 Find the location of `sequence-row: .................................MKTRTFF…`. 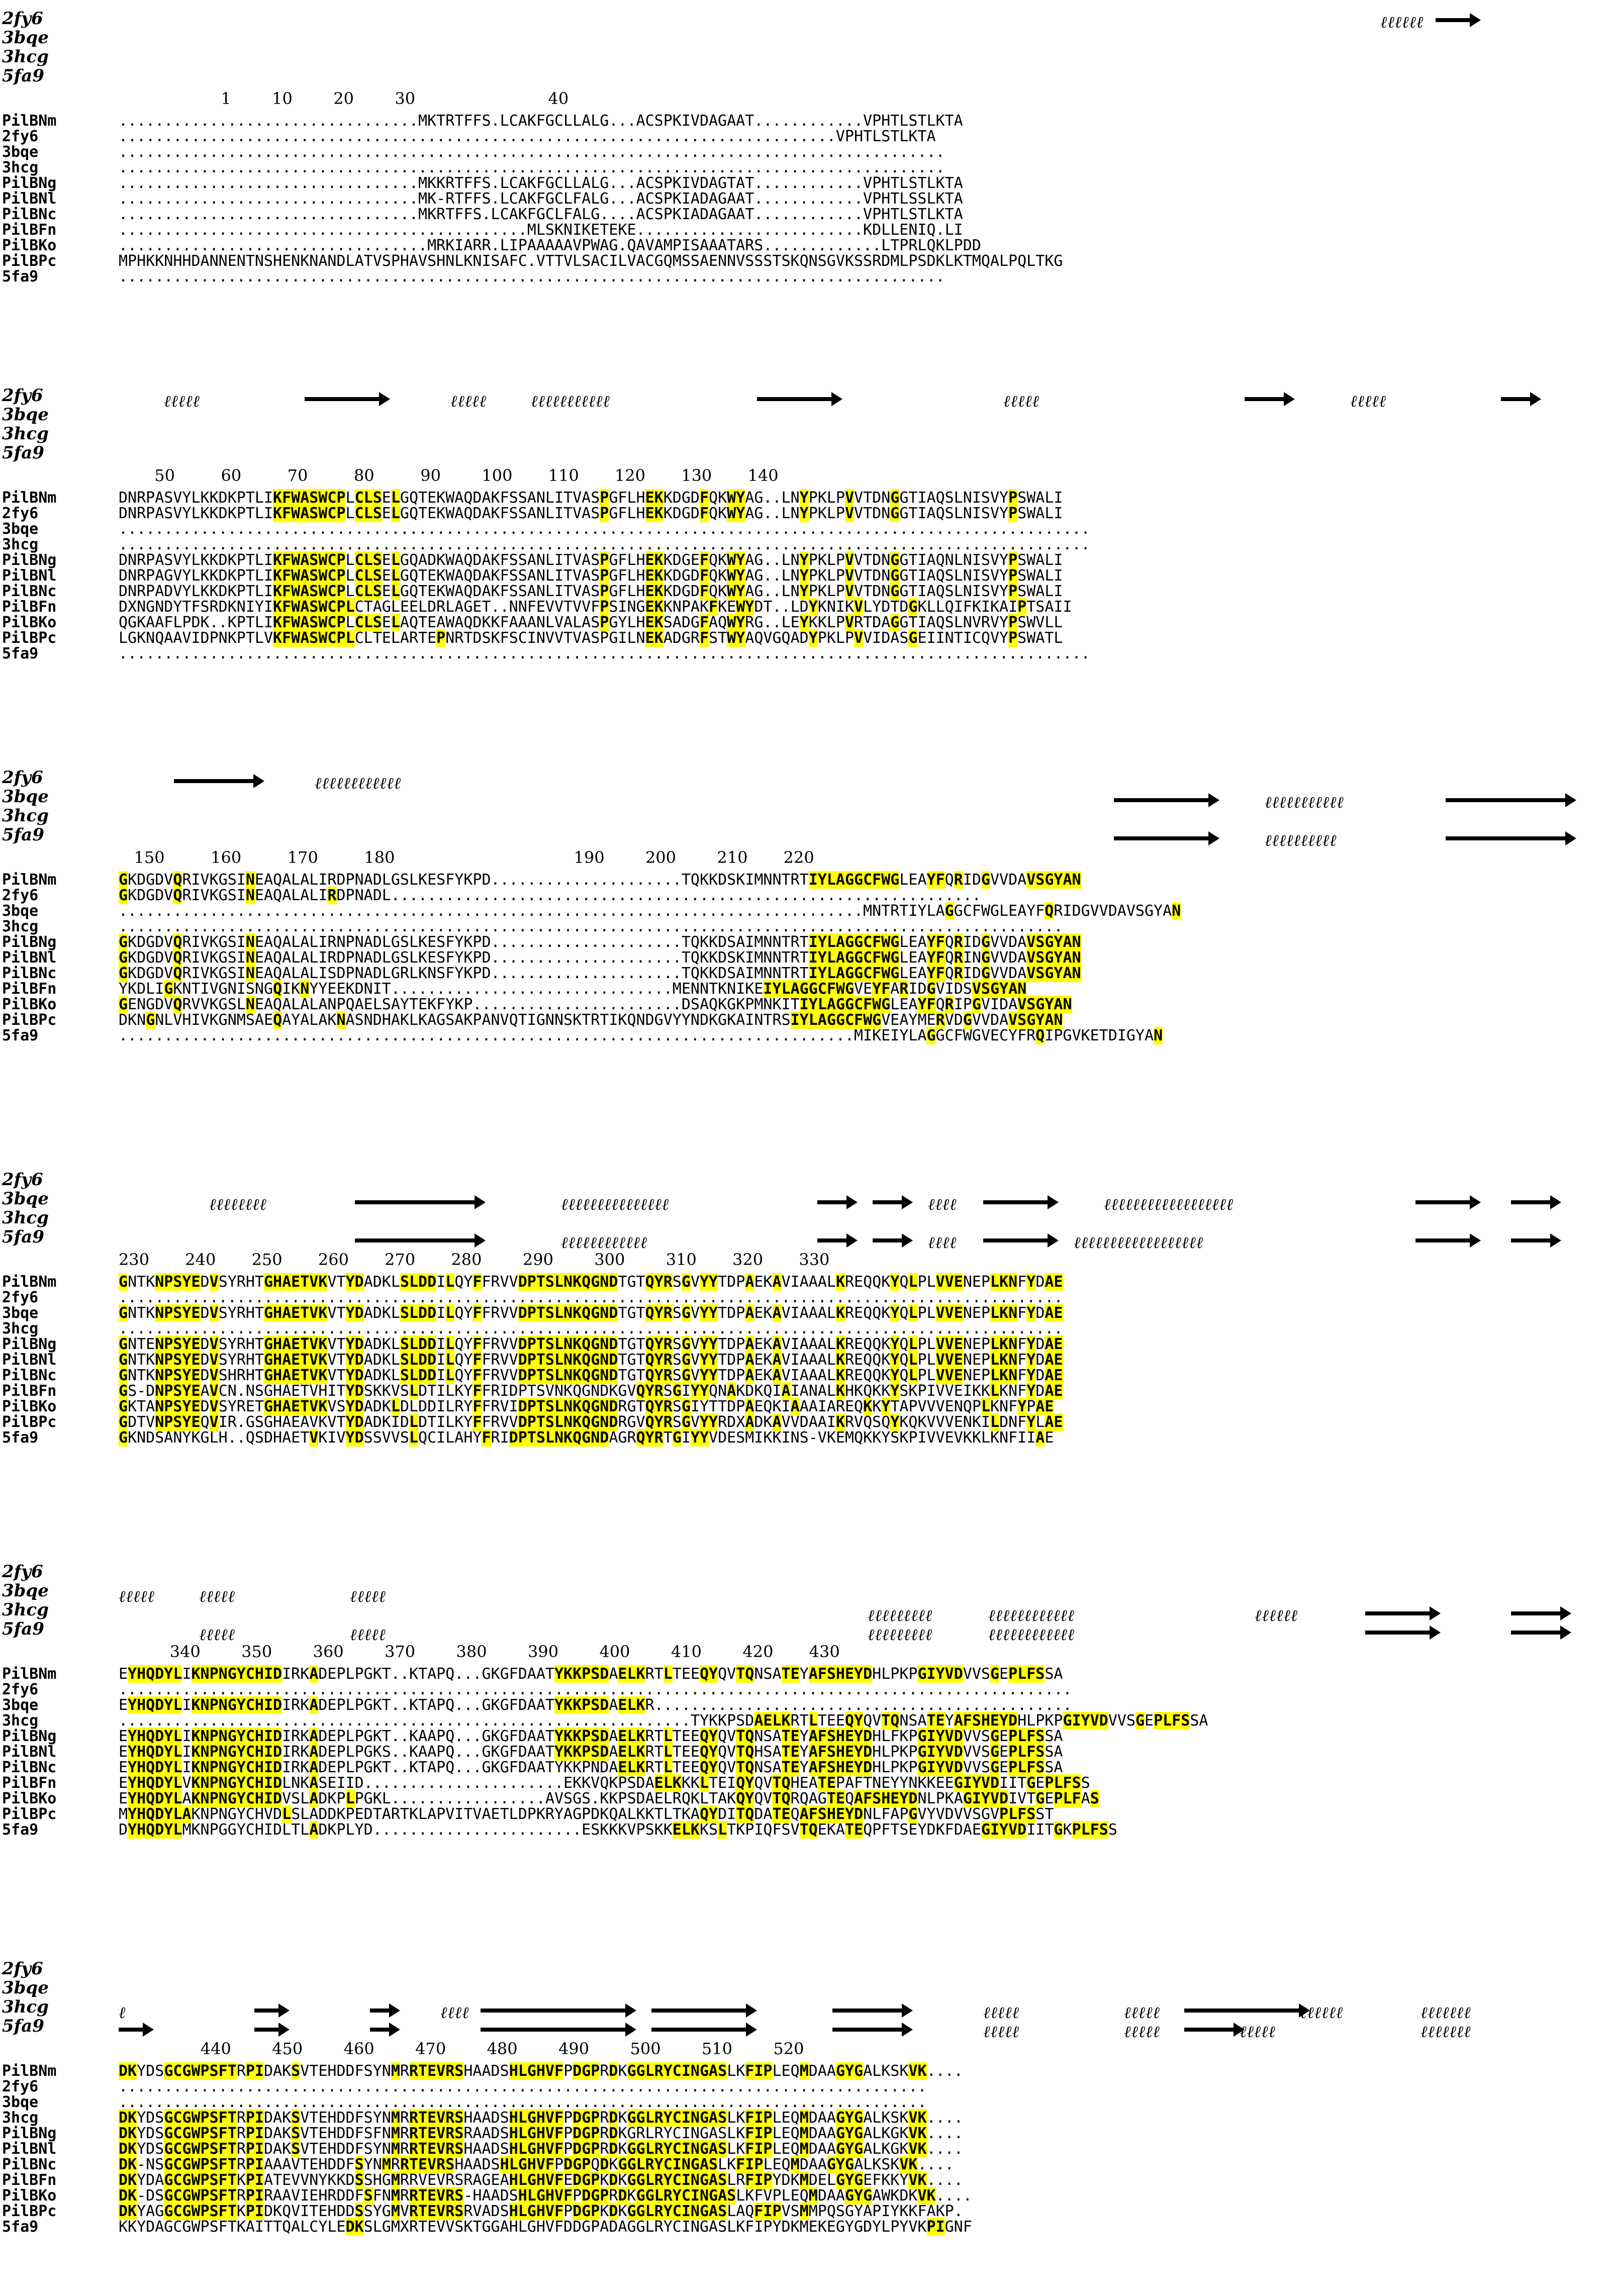

sequence-row: .................................MKTRTFF… is located at coordinates (541, 121).